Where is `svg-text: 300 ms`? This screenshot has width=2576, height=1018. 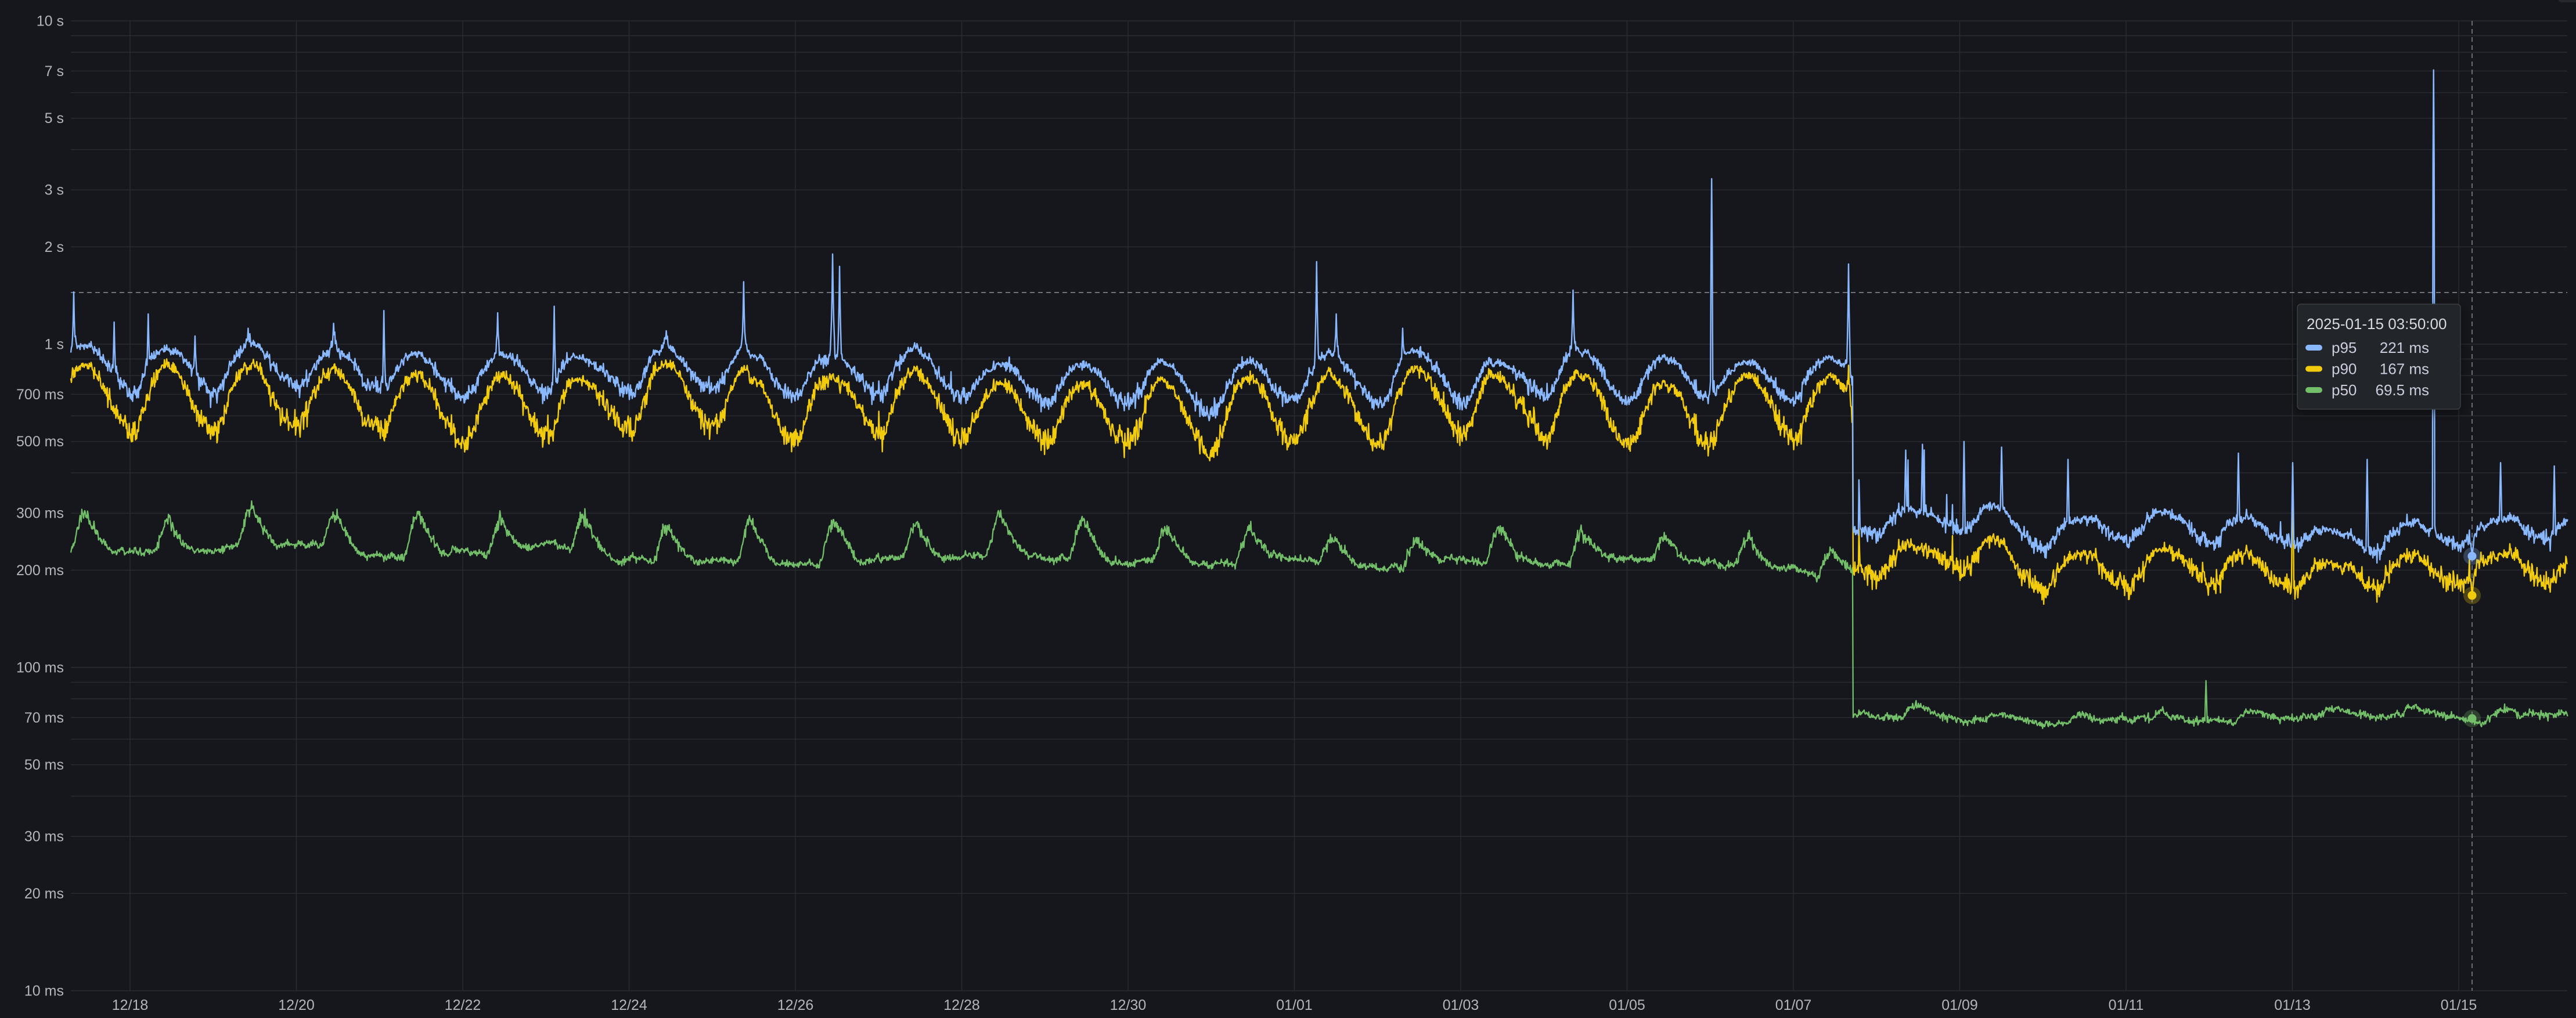
svg-text: 300 ms is located at coordinates (40, 514).